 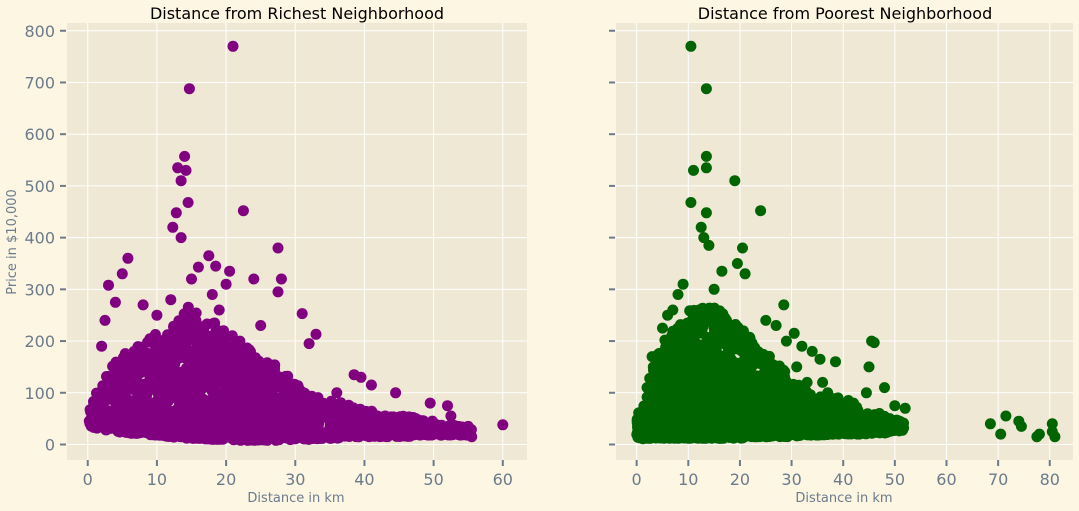 I want to click on x-tick-label: 10, so click(x=688, y=479).